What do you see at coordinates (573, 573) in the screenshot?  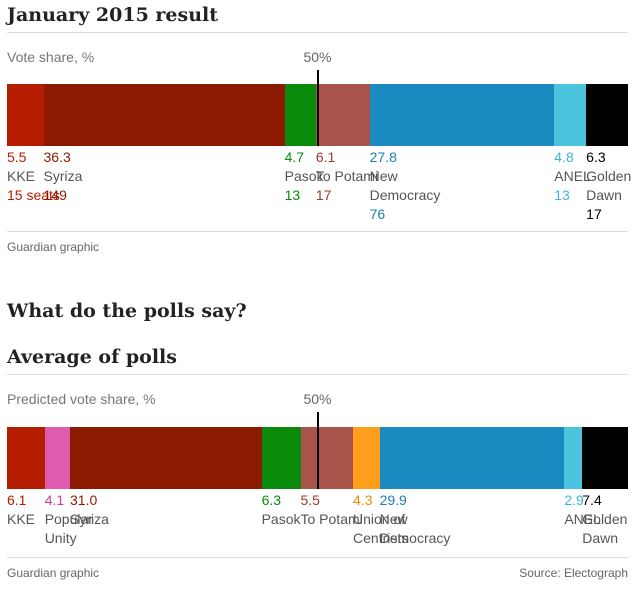 I see `chart-source: Source: Electograph` at bounding box center [573, 573].